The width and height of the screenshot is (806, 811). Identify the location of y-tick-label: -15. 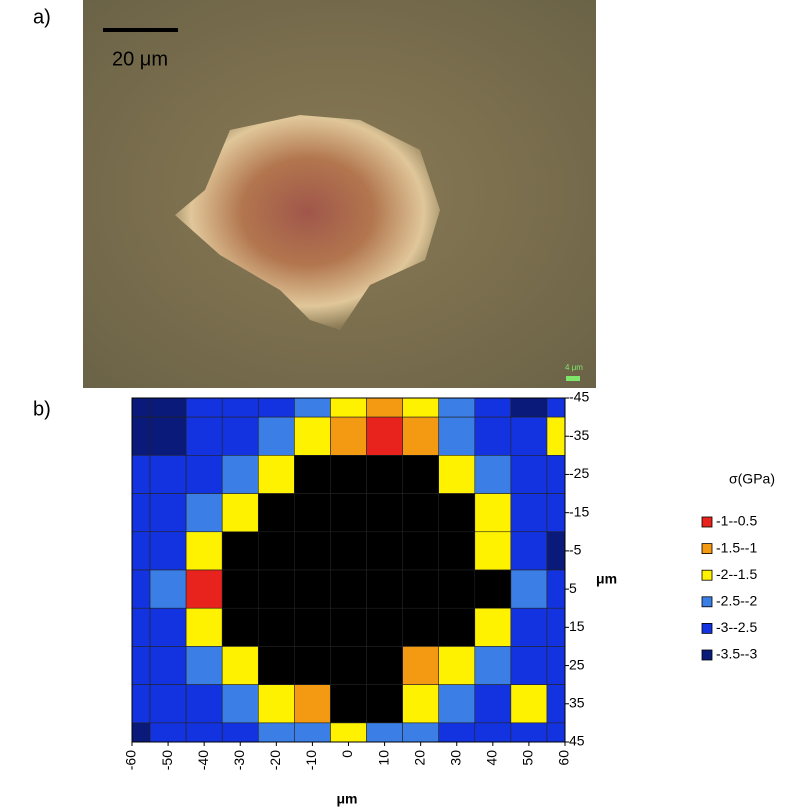
(579, 511).